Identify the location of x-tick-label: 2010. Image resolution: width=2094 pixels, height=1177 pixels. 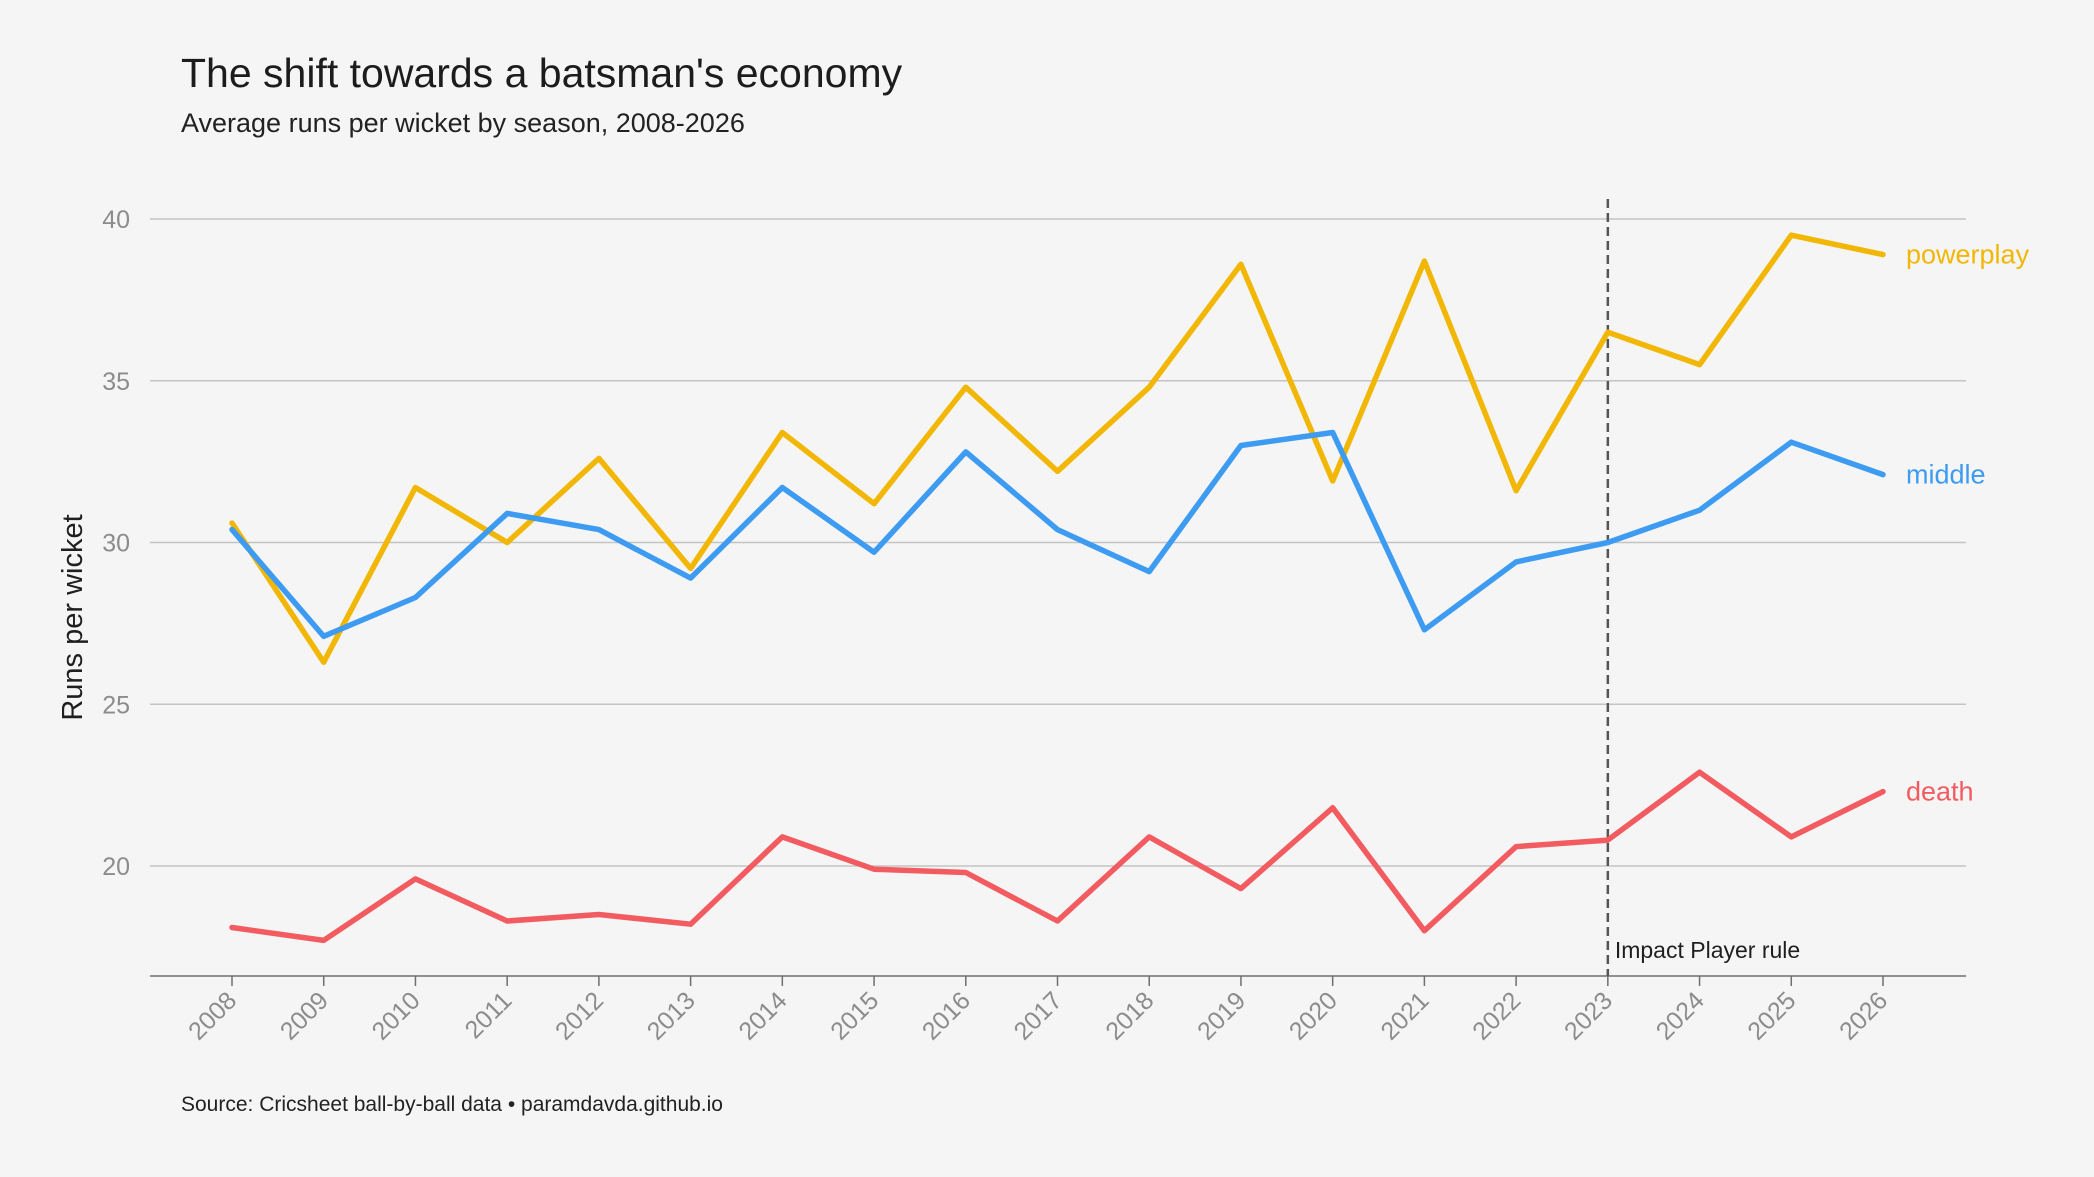
(396, 1015).